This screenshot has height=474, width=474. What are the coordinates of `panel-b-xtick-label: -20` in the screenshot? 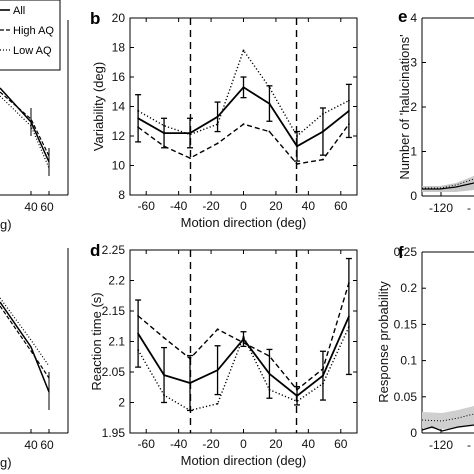 It's located at (211, 206).